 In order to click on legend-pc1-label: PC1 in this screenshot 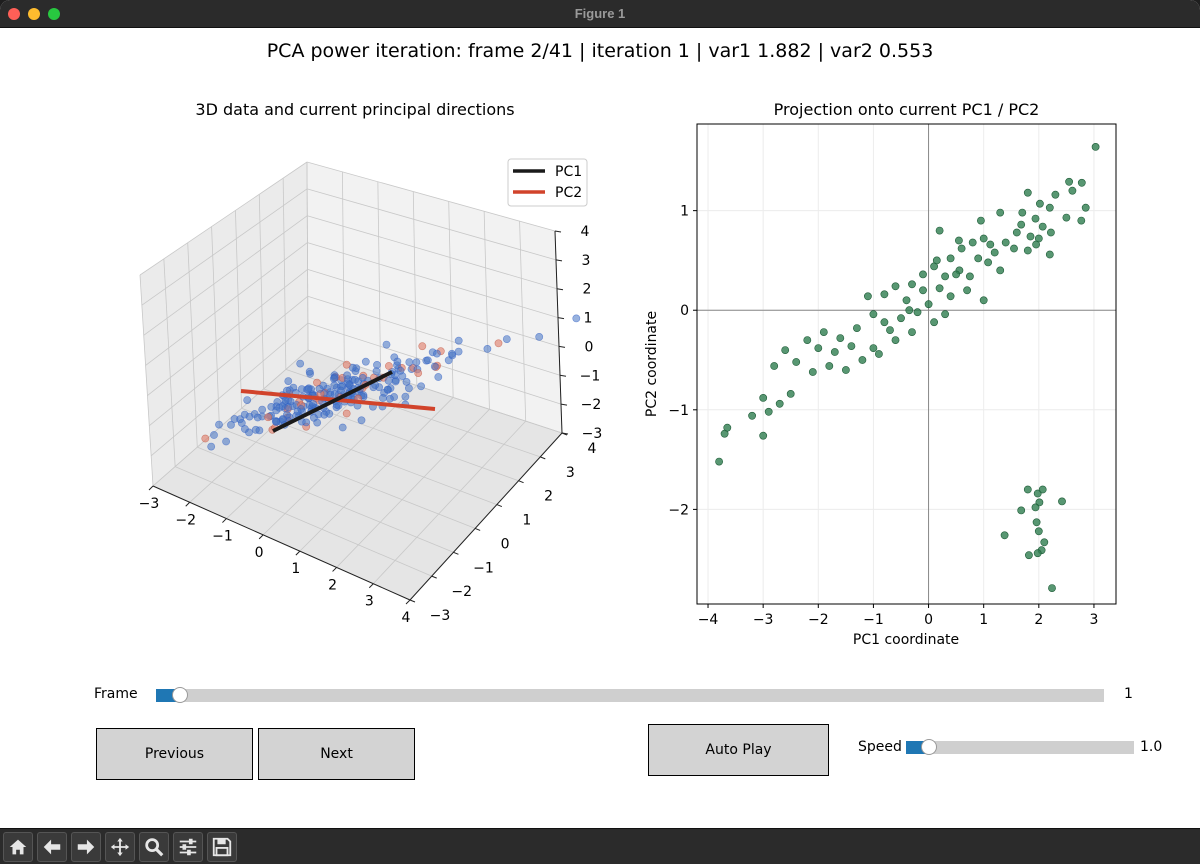, I will do `click(568, 172)`.